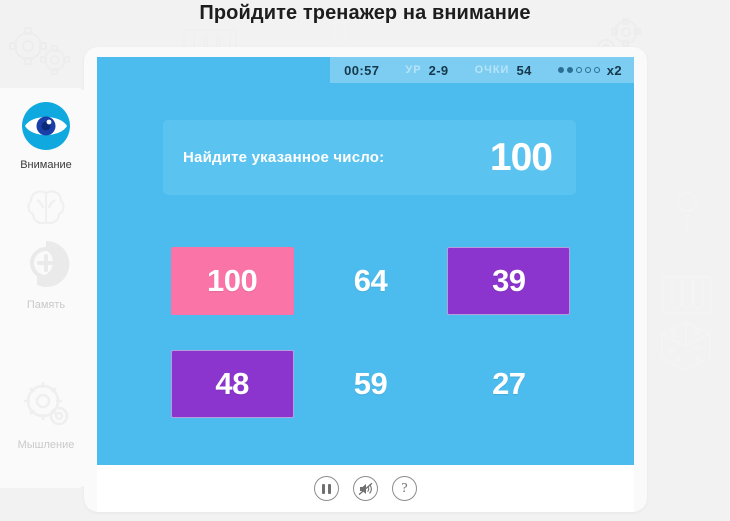  I want to click on multiplier-value: x2, so click(614, 70).